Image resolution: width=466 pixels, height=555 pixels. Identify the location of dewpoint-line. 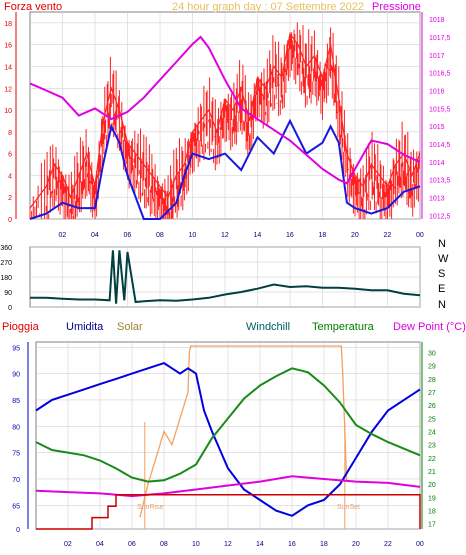
(228, 486).